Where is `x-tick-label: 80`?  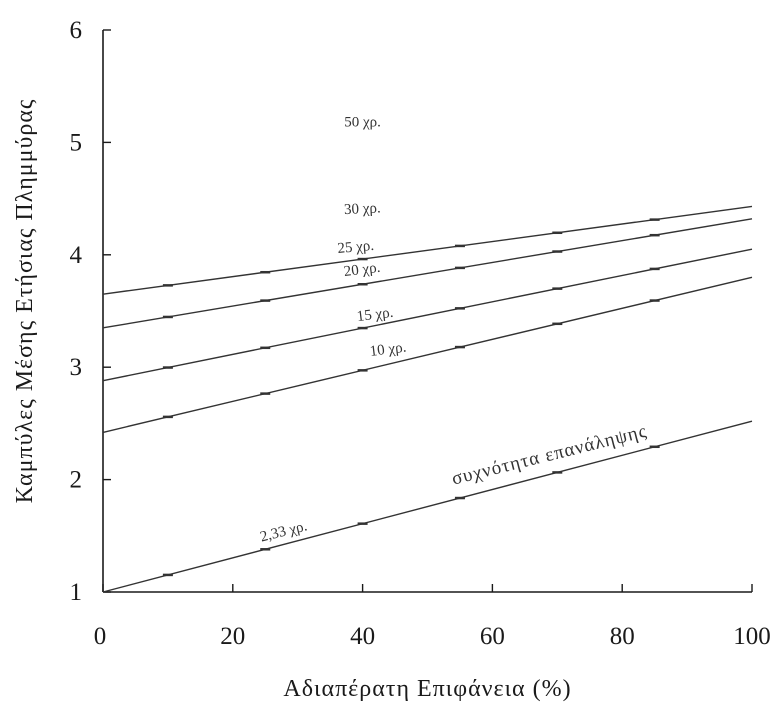 x-tick-label: 80 is located at coordinates (622, 636).